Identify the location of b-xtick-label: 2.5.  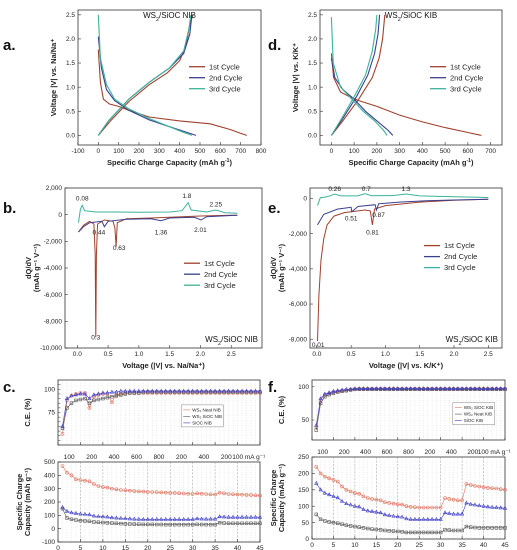
(231, 354).